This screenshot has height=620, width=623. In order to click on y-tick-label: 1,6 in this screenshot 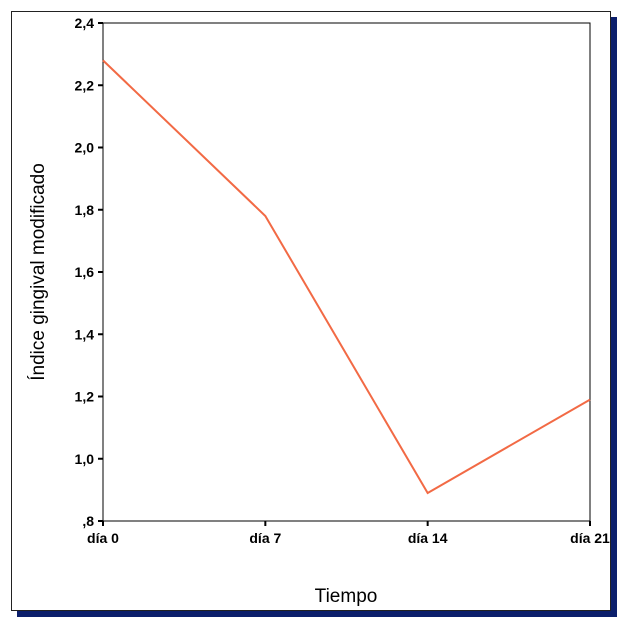, I will do `click(85, 272)`.